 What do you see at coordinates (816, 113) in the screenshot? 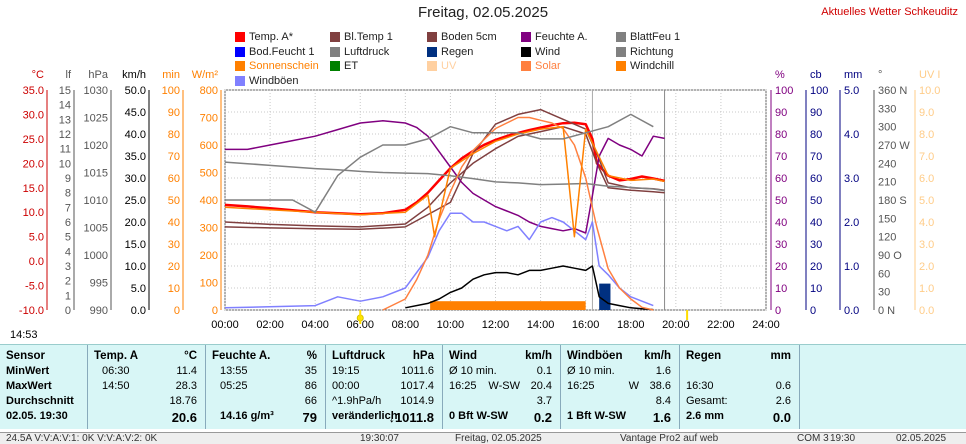
I see `right-axis-tick: 90` at bounding box center [816, 113].